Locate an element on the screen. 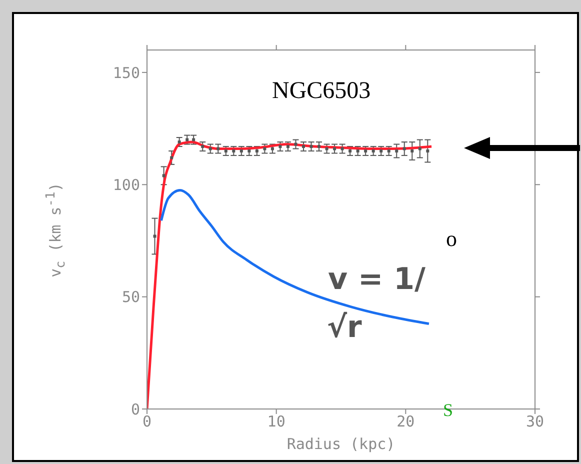  x-tick-label: 20 is located at coordinates (405, 421).